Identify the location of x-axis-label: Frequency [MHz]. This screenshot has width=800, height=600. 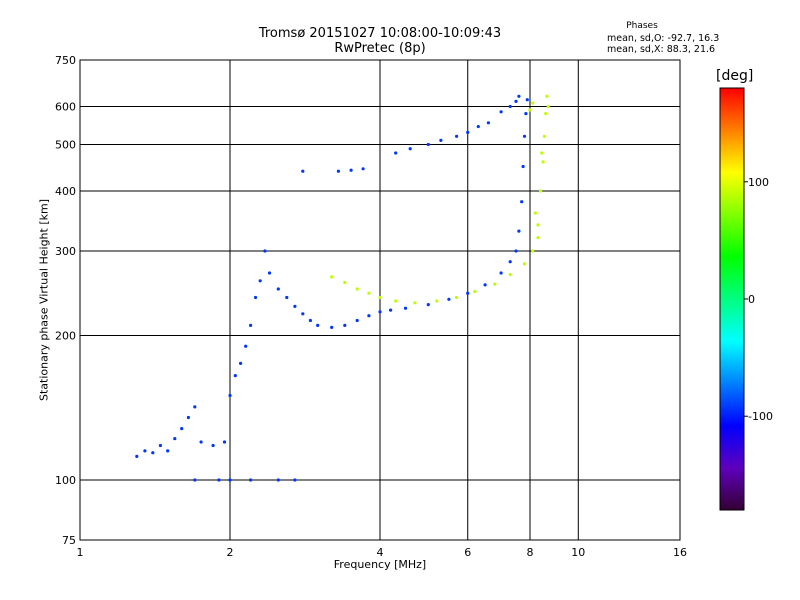
(380, 564).